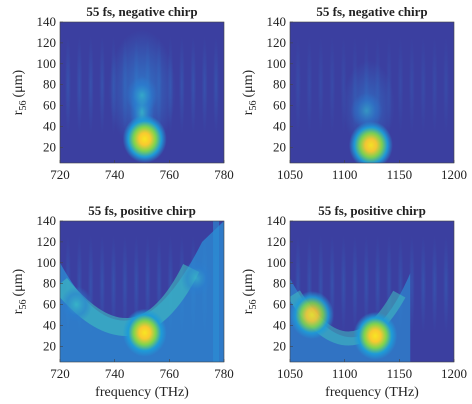 This screenshot has width=472, height=404. I want to click on x-tick-label: 780, so click(224, 174).